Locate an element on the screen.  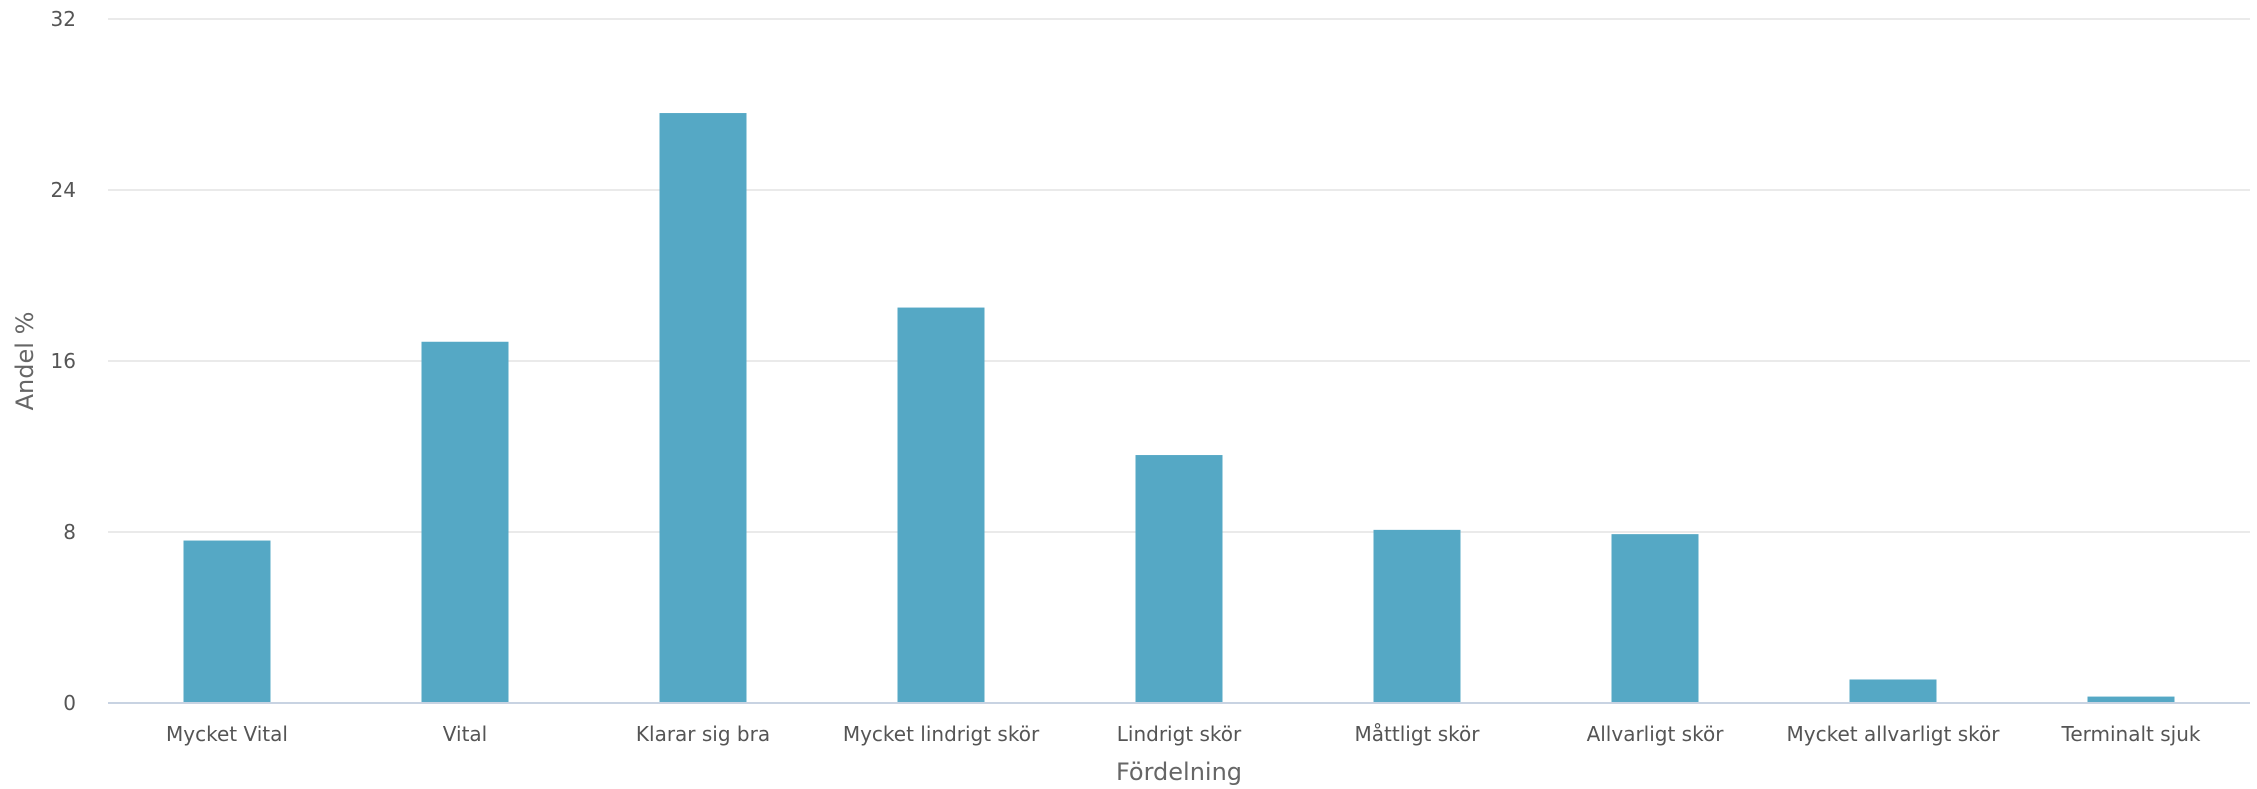
y-axis-ticks: 0 8 16 24 32 is located at coordinates (63, 361).